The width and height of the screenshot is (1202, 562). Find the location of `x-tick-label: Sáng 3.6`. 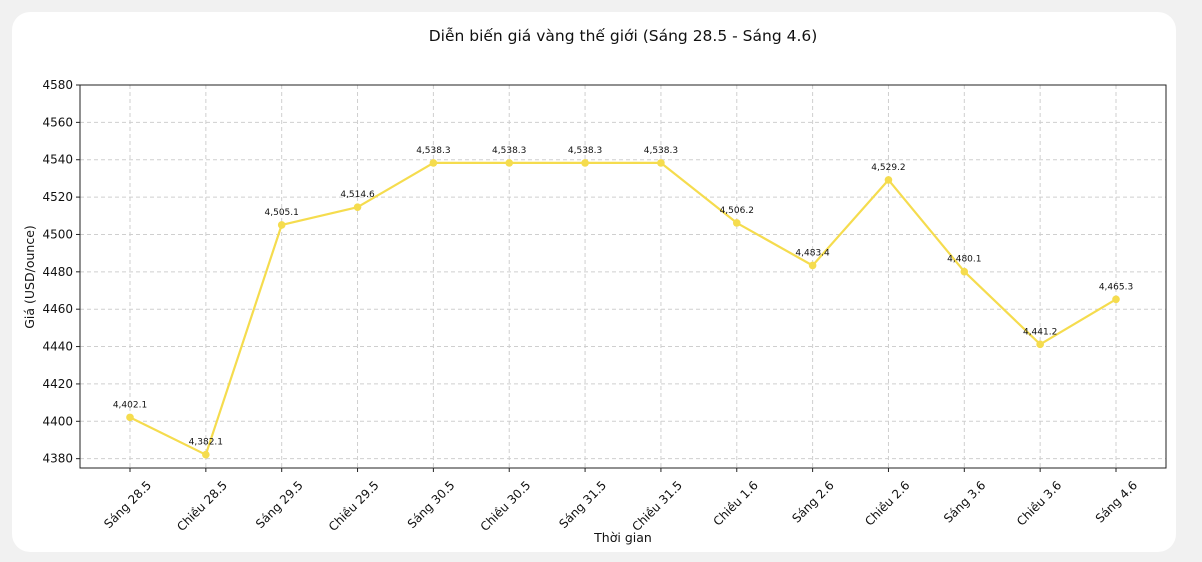

x-tick-label: Sáng 3.6 is located at coordinates (964, 501).